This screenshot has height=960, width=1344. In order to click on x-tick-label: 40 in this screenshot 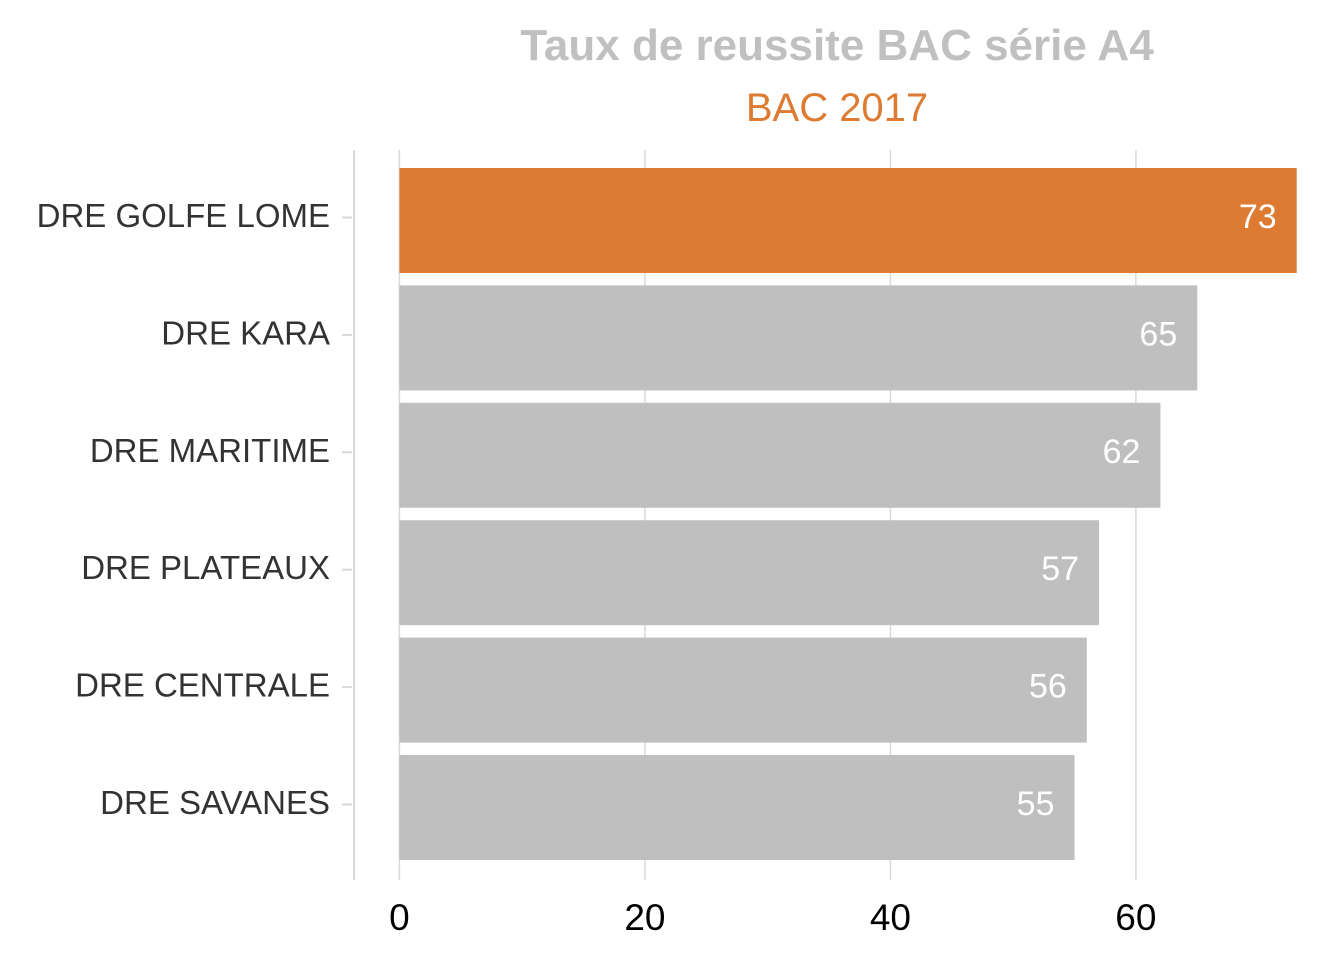, I will do `click(890, 917)`.